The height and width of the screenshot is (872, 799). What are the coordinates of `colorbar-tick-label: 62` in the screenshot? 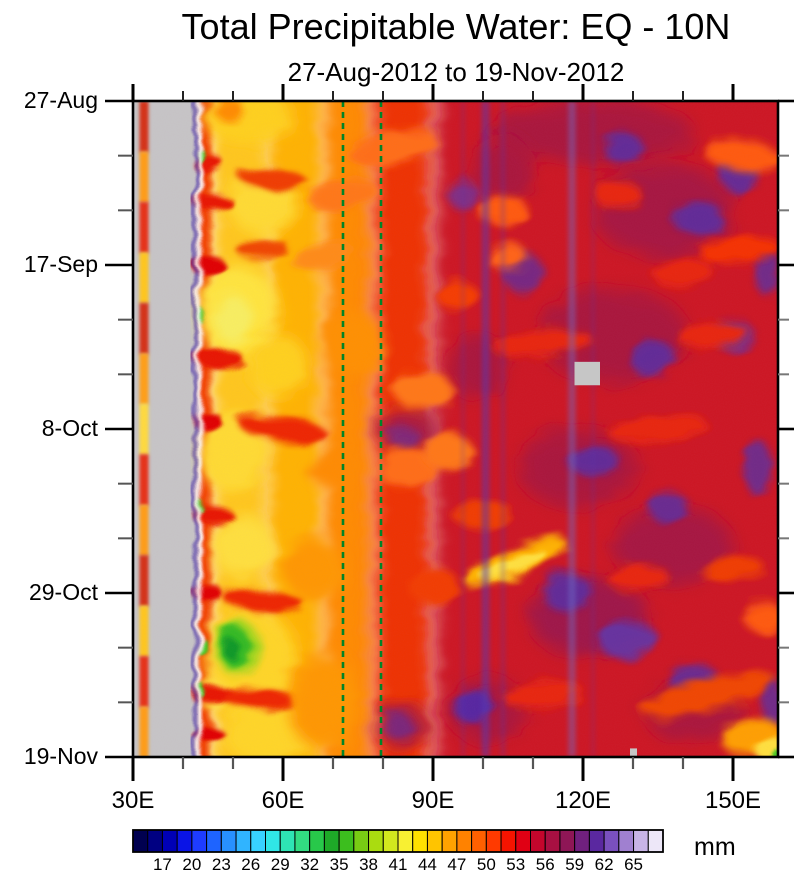 It's located at (604, 863).